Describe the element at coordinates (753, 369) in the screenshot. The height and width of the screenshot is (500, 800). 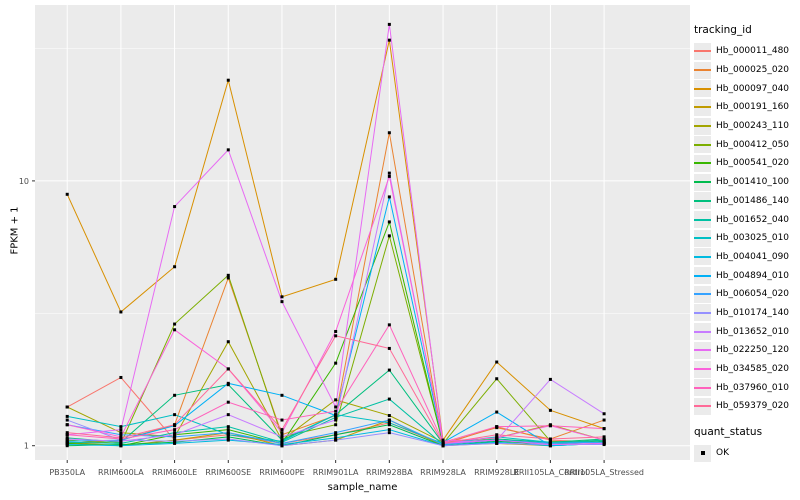
I see `legend-label: Hb_034585_020` at that location.